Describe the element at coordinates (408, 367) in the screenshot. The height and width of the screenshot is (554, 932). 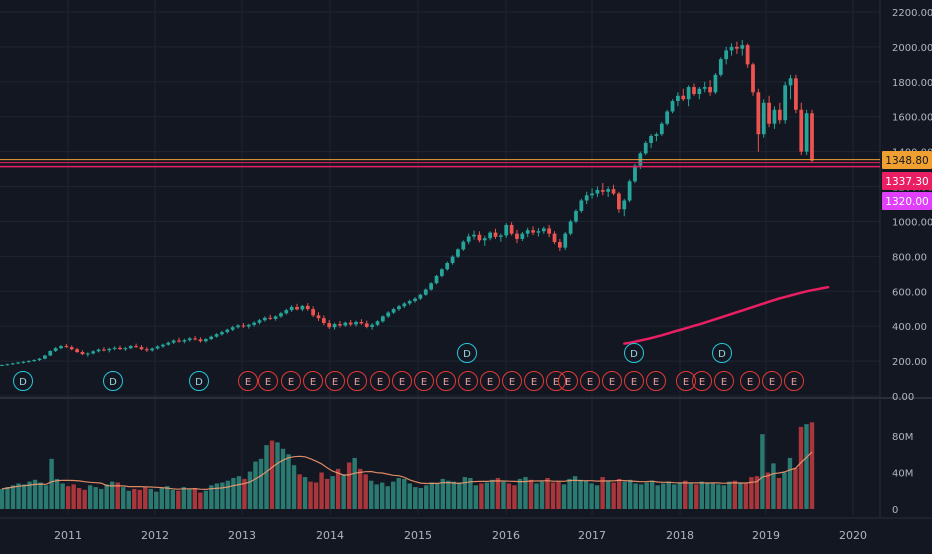
I see `event-markers: D D D E E E E E E E E E E E E E E E E E E E E E E E E E ED D D` at that location.